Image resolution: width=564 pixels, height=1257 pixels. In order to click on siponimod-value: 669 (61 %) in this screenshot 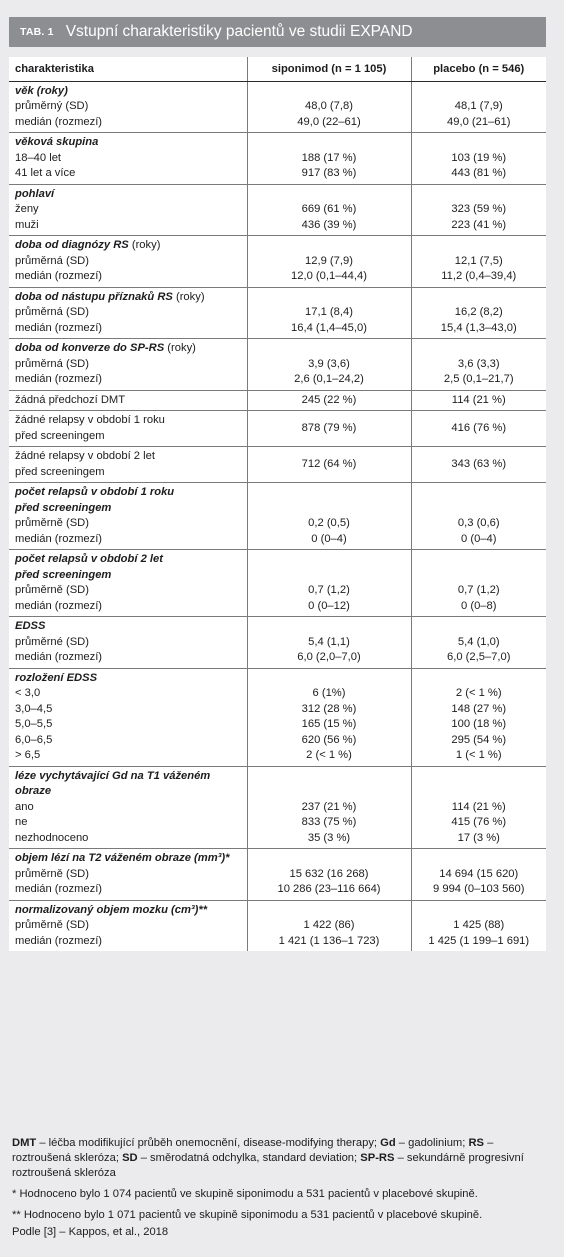, I will do `click(328, 210)`.